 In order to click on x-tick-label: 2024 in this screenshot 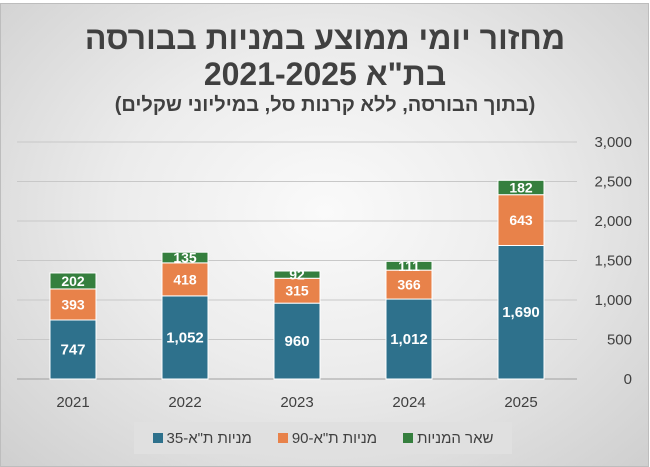, I will do `click(408, 402)`.